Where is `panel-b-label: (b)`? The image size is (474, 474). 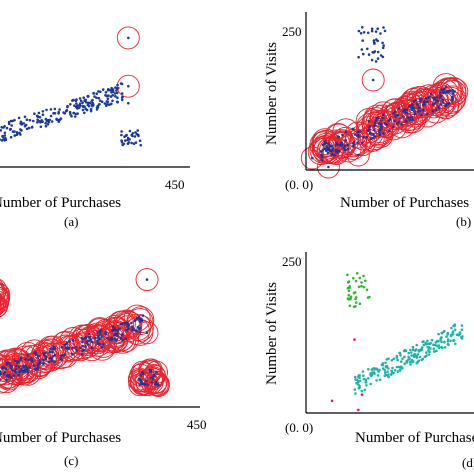
panel-b-label: (b) is located at coordinates (463, 221).